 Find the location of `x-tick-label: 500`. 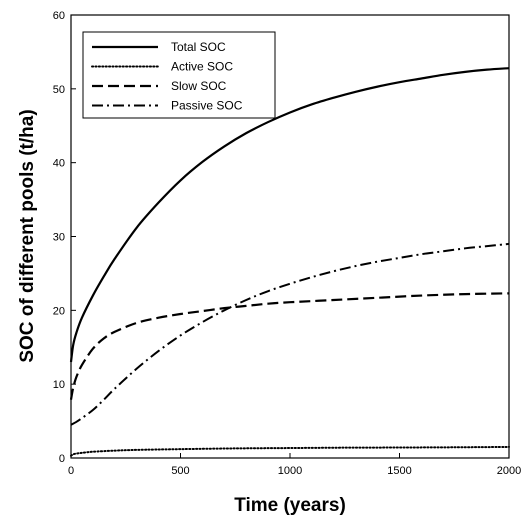

x-tick-label: 500 is located at coordinates (180, 471).